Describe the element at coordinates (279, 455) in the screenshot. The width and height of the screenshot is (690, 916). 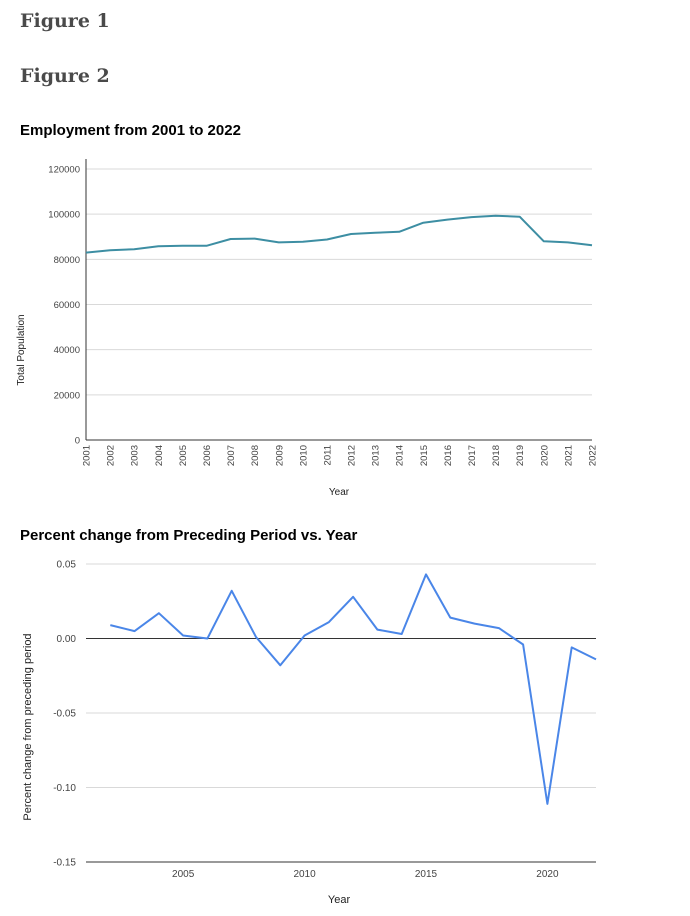
I see `x-tick-label: 2009` at that location.